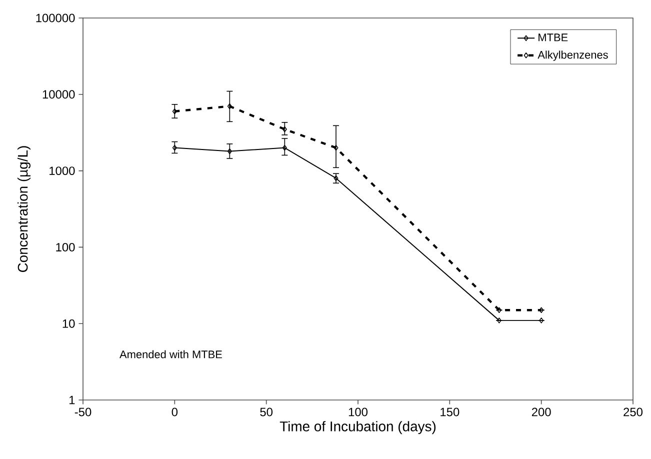 The width and height of the screenshot is (651, 459). What do you see at coordinates (23, 209) in the screenshot?
I see `y-axis-title: Concentration (µg/L)` at bounding box center [23, 209].